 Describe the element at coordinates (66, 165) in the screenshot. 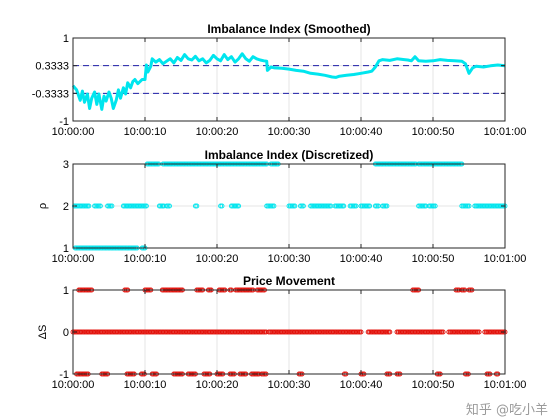

I see `y-tick-label: 3` at that location.